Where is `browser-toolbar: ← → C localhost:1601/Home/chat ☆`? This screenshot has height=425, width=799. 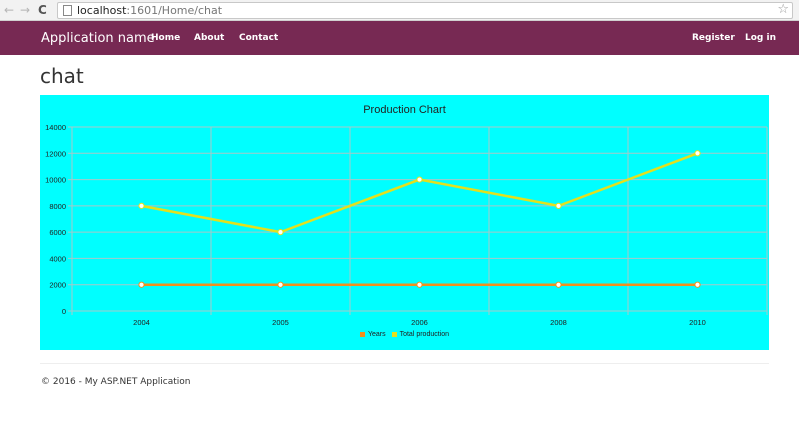 browser-toolbar: ← → C localhost:1601/Home/chat ☆ is located at coordinates (399, 10).